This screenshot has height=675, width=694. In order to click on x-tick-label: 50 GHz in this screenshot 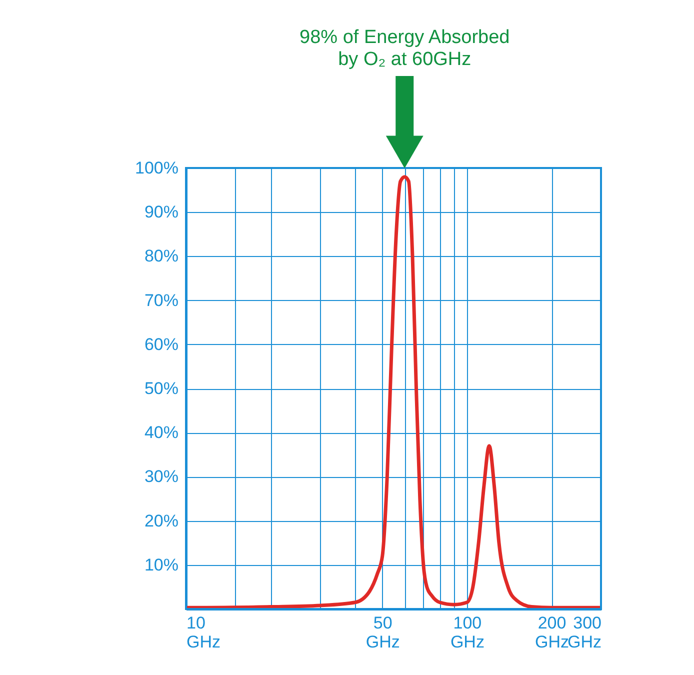, I will do `click(383, 633)`.